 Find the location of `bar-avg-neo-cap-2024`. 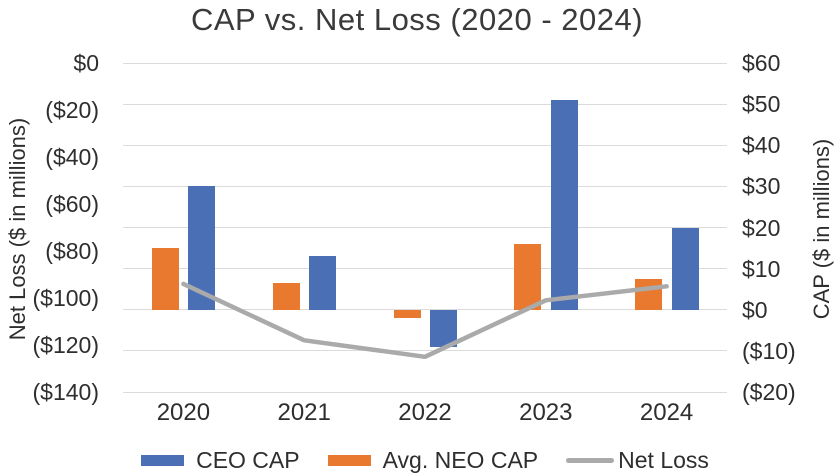

bar-avg-neo-cap-2024 is located at coordinates (649, 294).